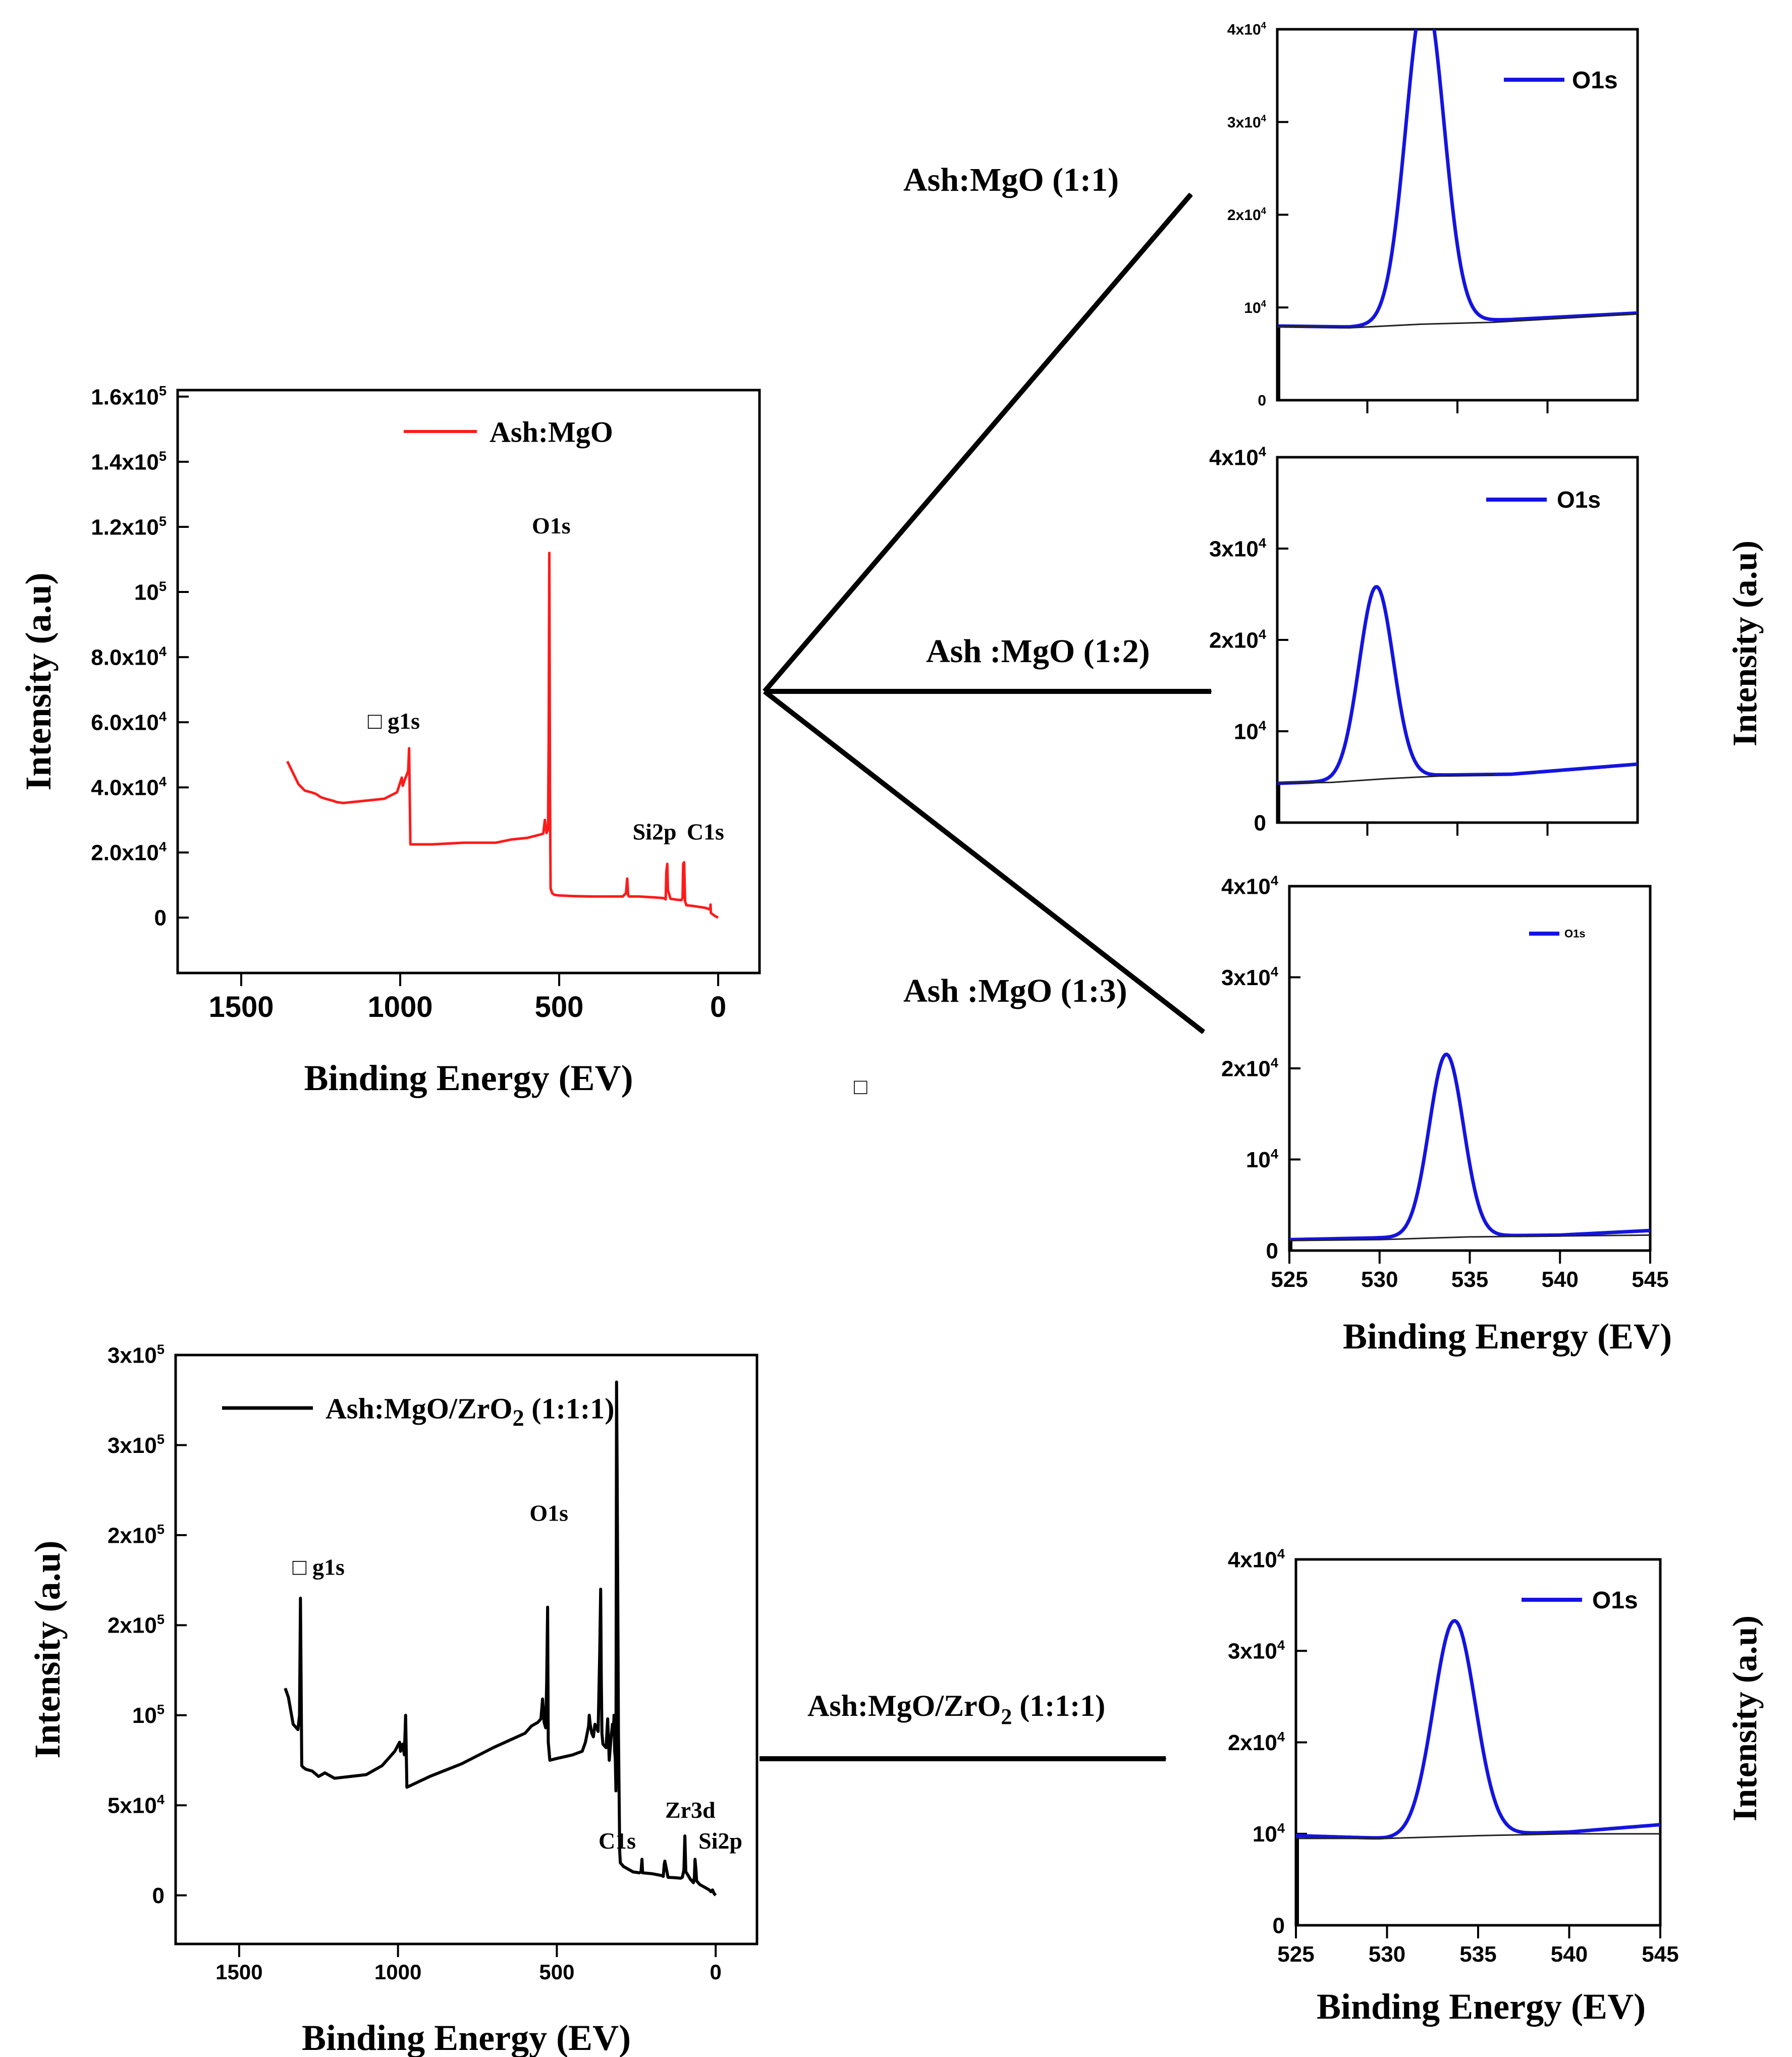 The width and height of the screenshot is (1792, 2057). What do you see at coordinates (129, 397) in the screenshot?
I see `y-tick-label: 1.6x10⁵` at bounding box center [129, 397].